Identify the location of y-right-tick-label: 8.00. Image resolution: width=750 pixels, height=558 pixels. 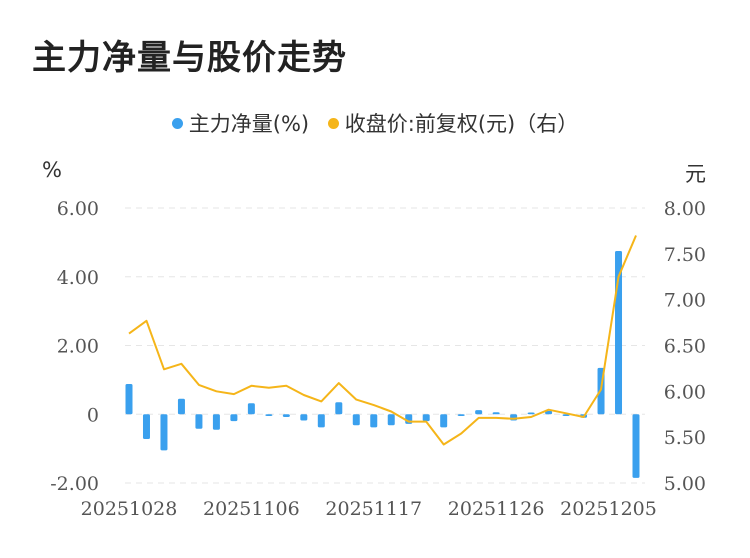
(685, 209).